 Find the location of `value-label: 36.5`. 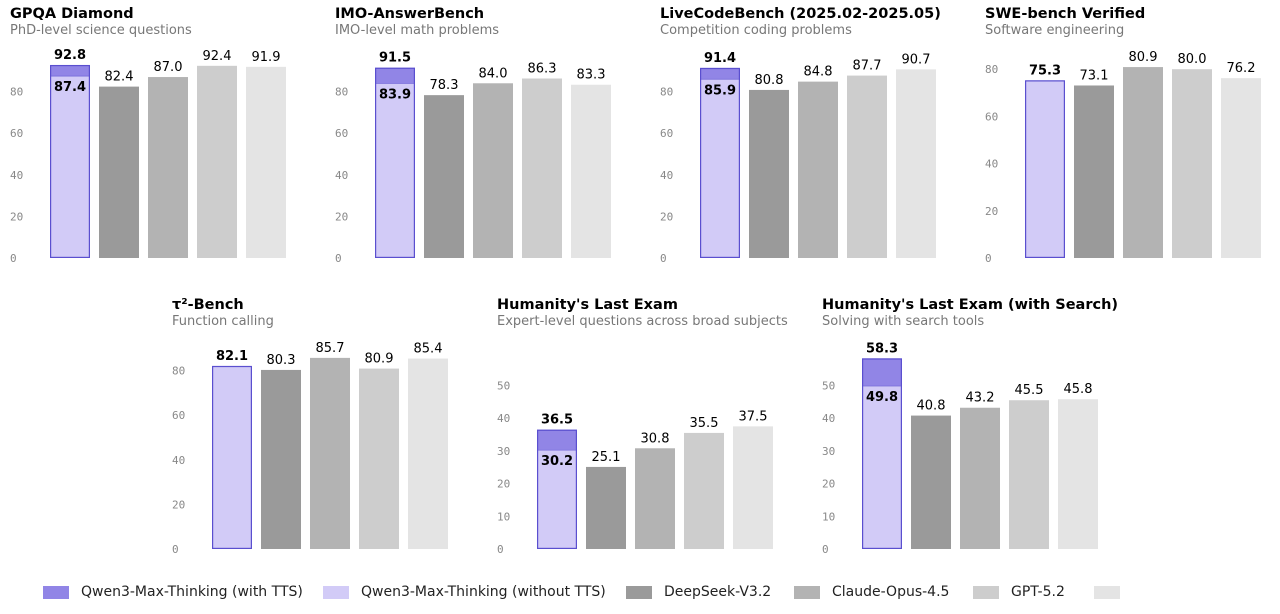

value-label: 36.5 is located at coordinates (557, 420).